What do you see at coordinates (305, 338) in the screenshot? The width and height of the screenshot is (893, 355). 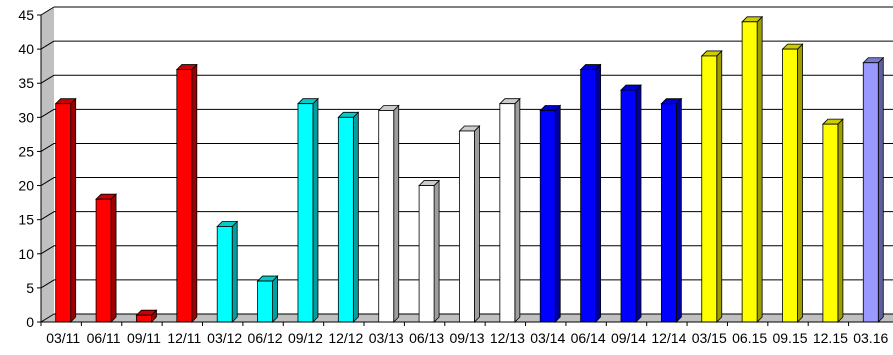 I see `x-tick-label: 09/12` at bounding box center [305, 338].